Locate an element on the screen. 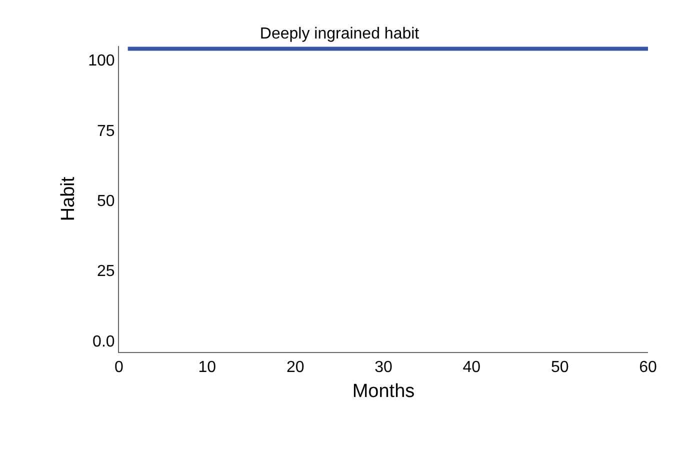 The image size is (679, 450). x-tick-label: 40 is located at coordinates (471, 367).